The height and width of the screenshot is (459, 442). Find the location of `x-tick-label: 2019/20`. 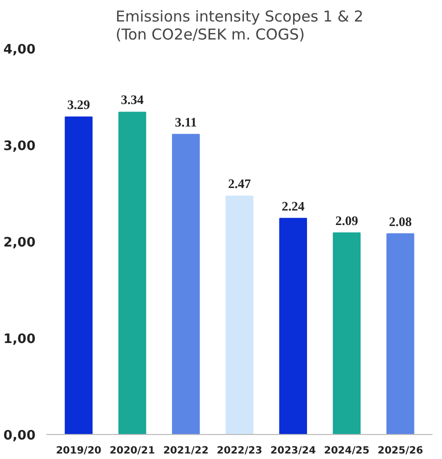

x-tick-label: 2019/20 is located at coordinates (79, 451).